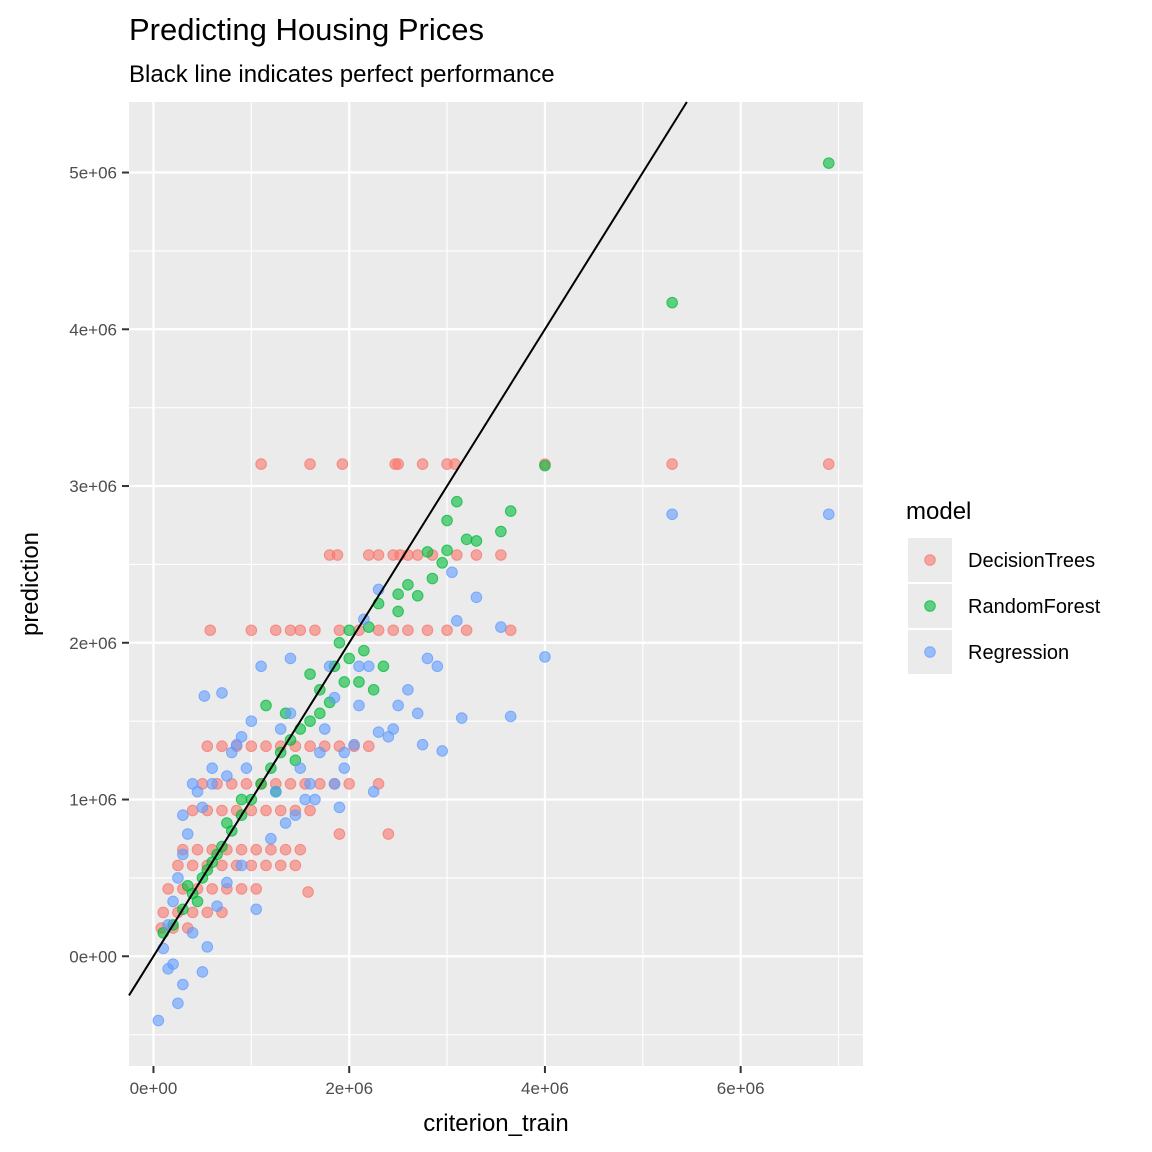 This screenshot has width=1152, height=1152. Describe the element at coordinates (93, 800) in the screenshot. I see `y-tick-label: 1e+06` at that location.